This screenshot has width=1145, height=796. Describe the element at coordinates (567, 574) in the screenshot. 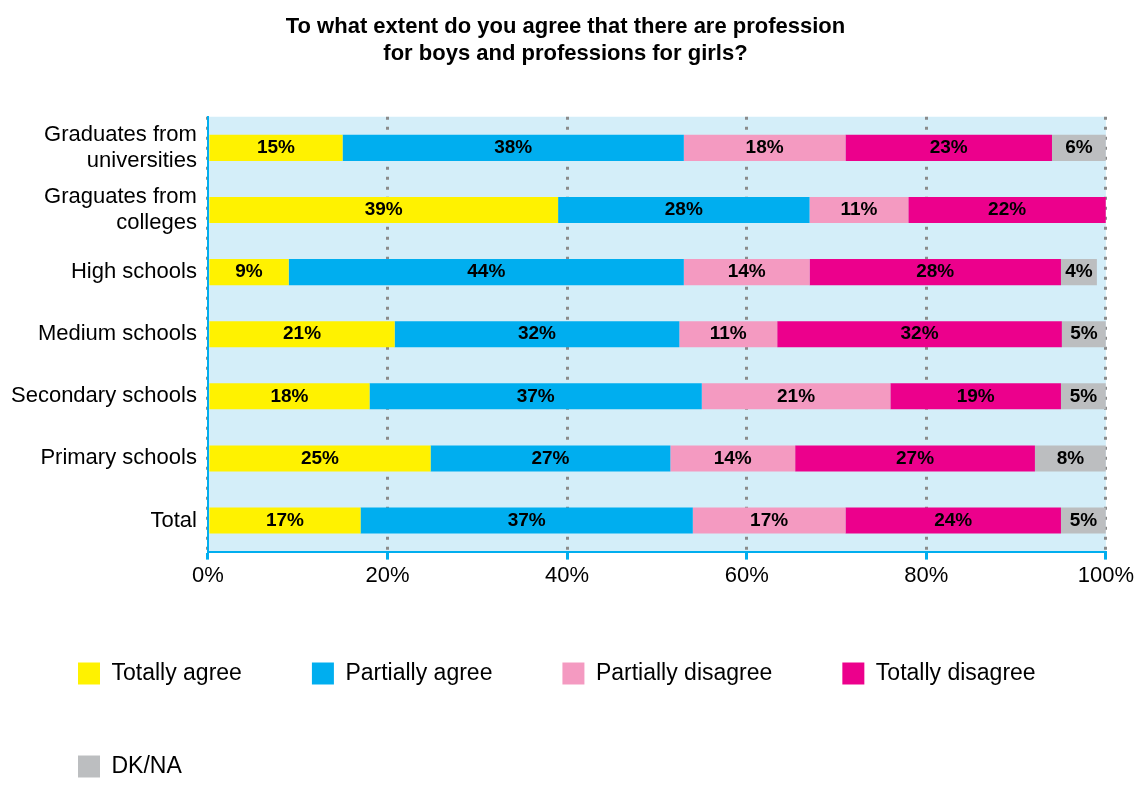

I see `x-tick-label: 40%` at that location.